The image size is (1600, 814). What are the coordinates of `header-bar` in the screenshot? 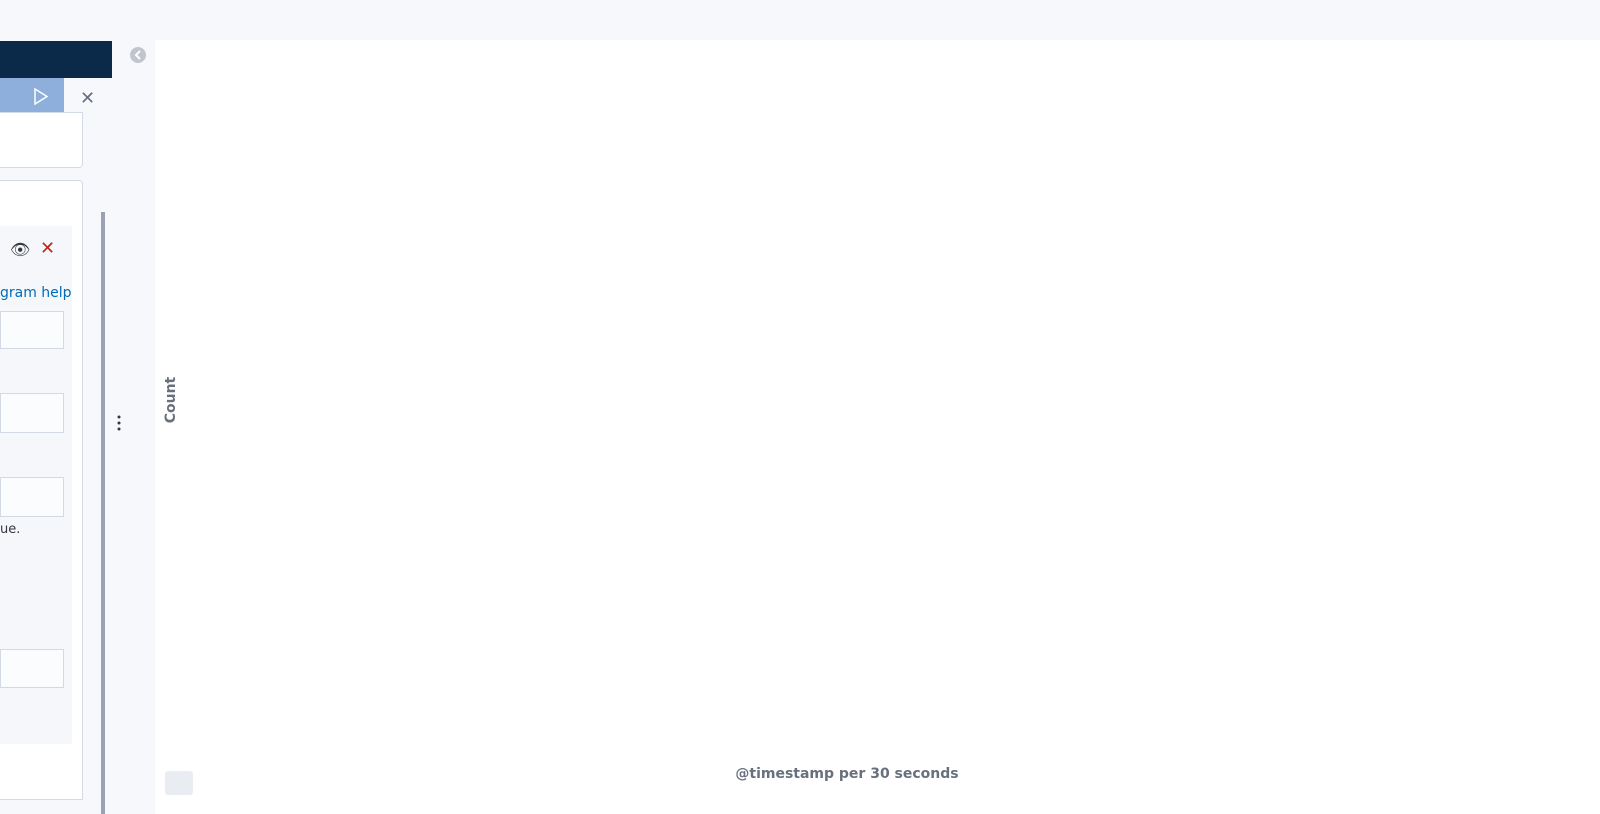 It's located at (56, 59).